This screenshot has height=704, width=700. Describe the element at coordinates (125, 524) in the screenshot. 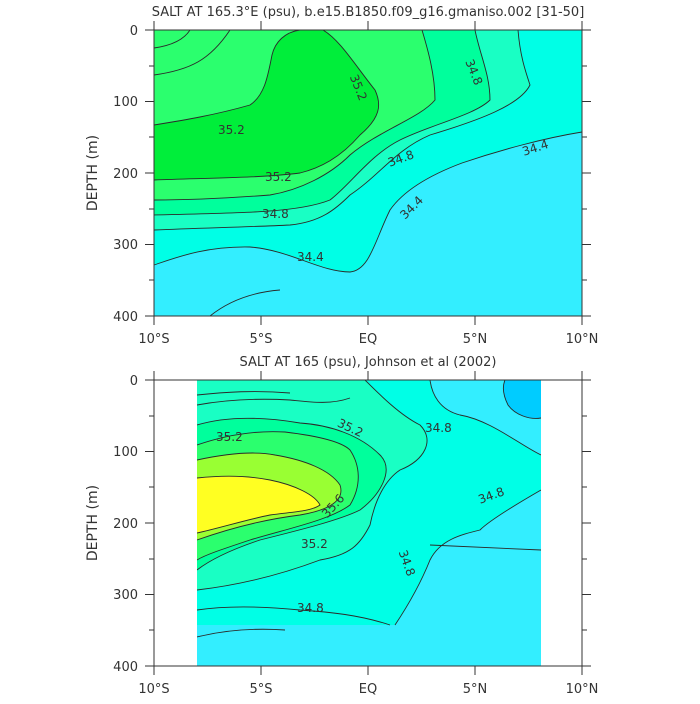

I see `bottom-ytick-200: 200` at that location.